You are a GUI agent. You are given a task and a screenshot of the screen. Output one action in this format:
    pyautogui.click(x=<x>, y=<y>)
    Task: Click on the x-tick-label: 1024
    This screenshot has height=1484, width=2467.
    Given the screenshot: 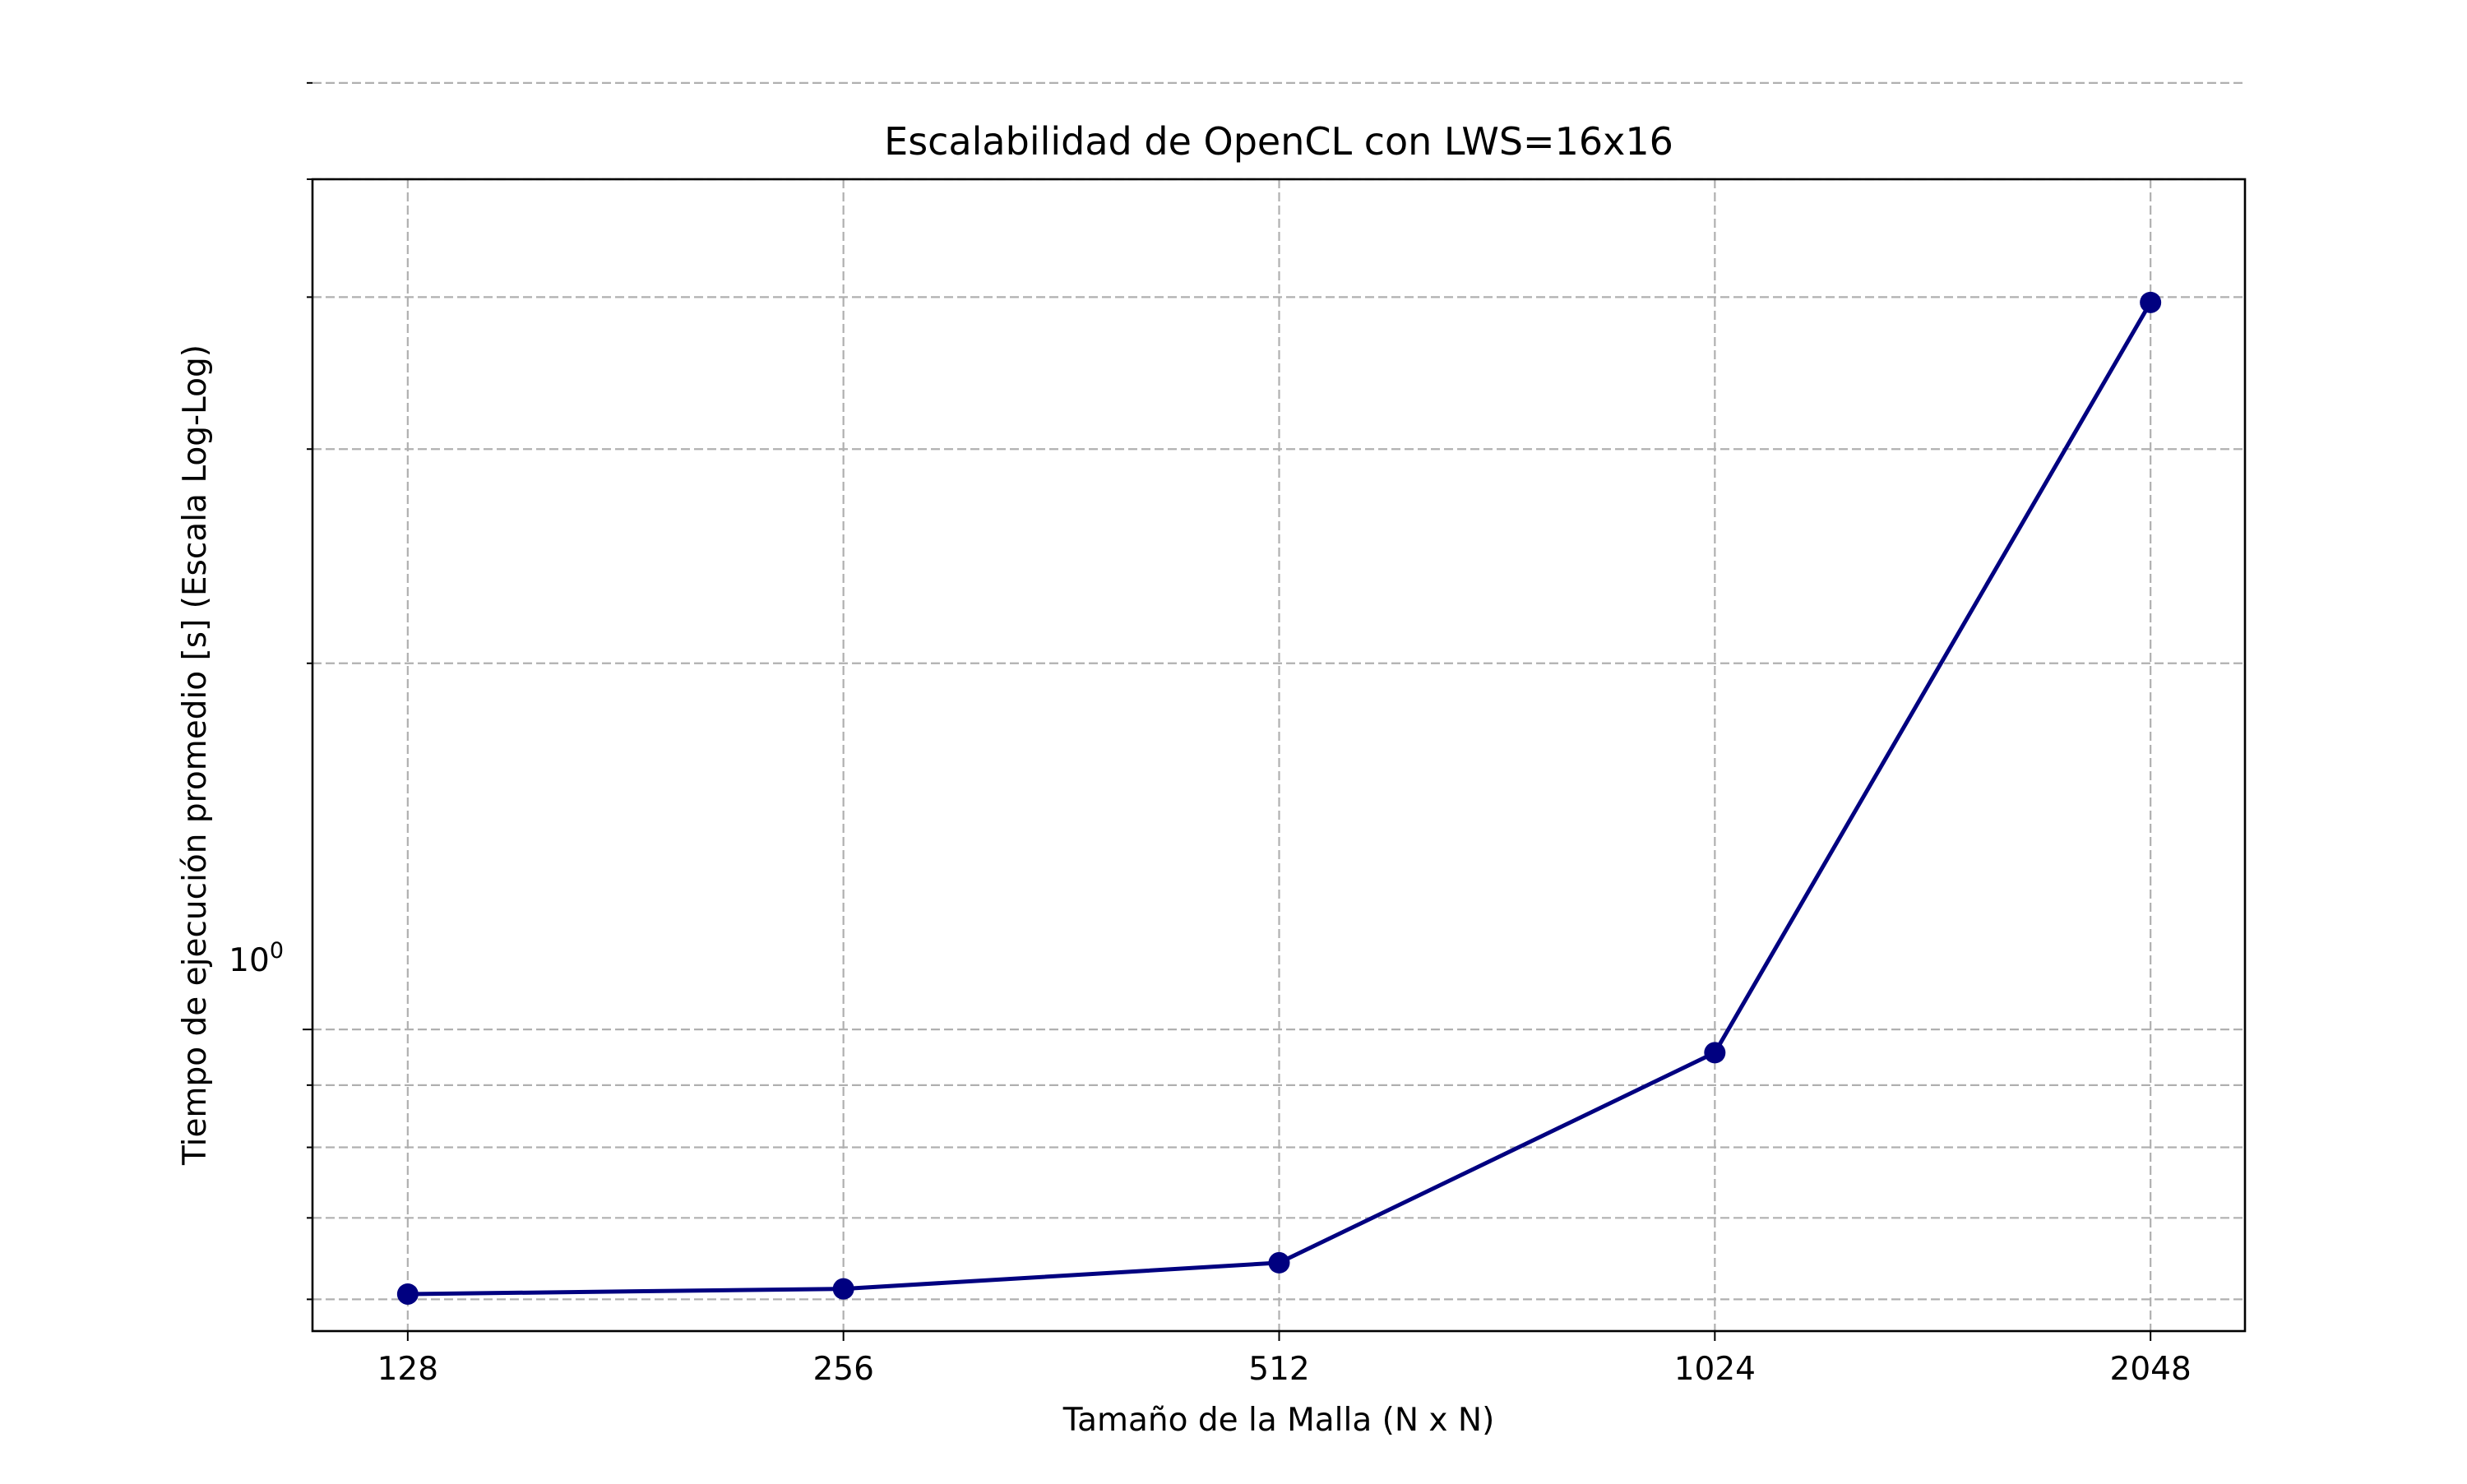 What is the action you would take?
    pyautogui.click(x=1715, y=1370)
    